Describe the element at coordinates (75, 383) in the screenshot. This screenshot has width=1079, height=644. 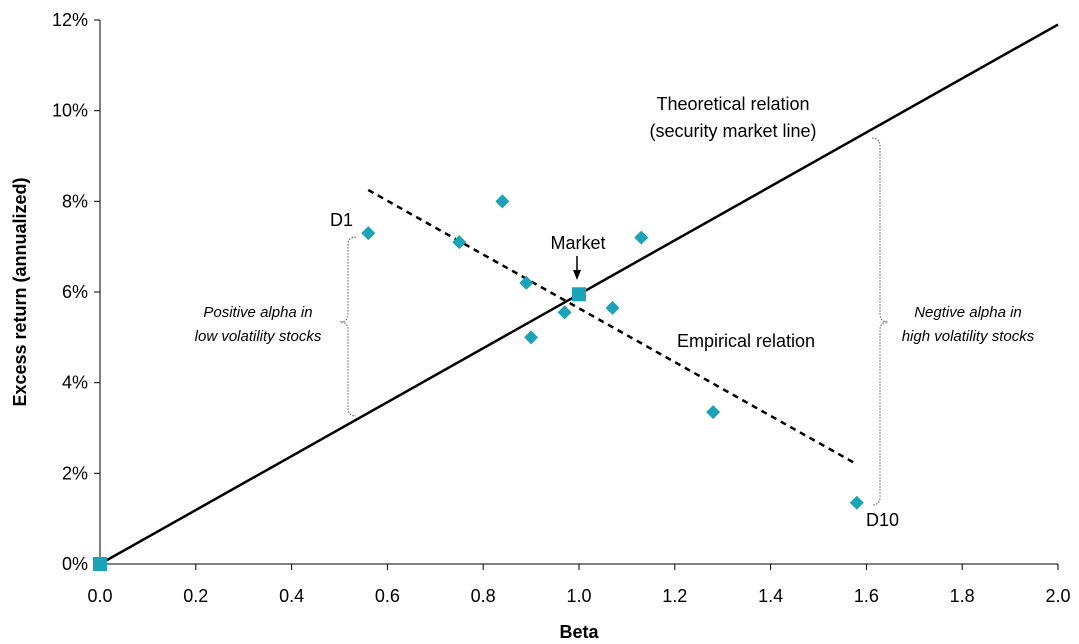
I see `y-tick-label: 4%` at that location.